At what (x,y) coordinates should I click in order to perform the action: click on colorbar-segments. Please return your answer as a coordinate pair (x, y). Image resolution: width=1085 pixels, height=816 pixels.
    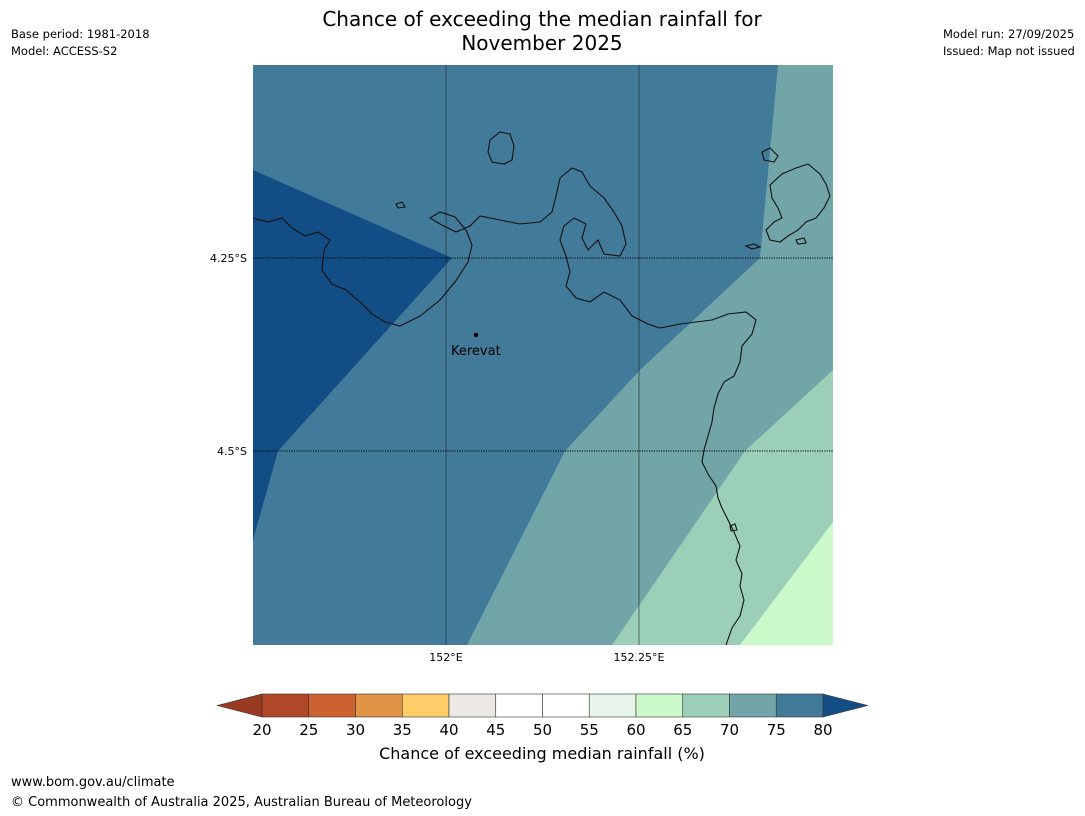
    Looking at the image, I should click on (542, 705).